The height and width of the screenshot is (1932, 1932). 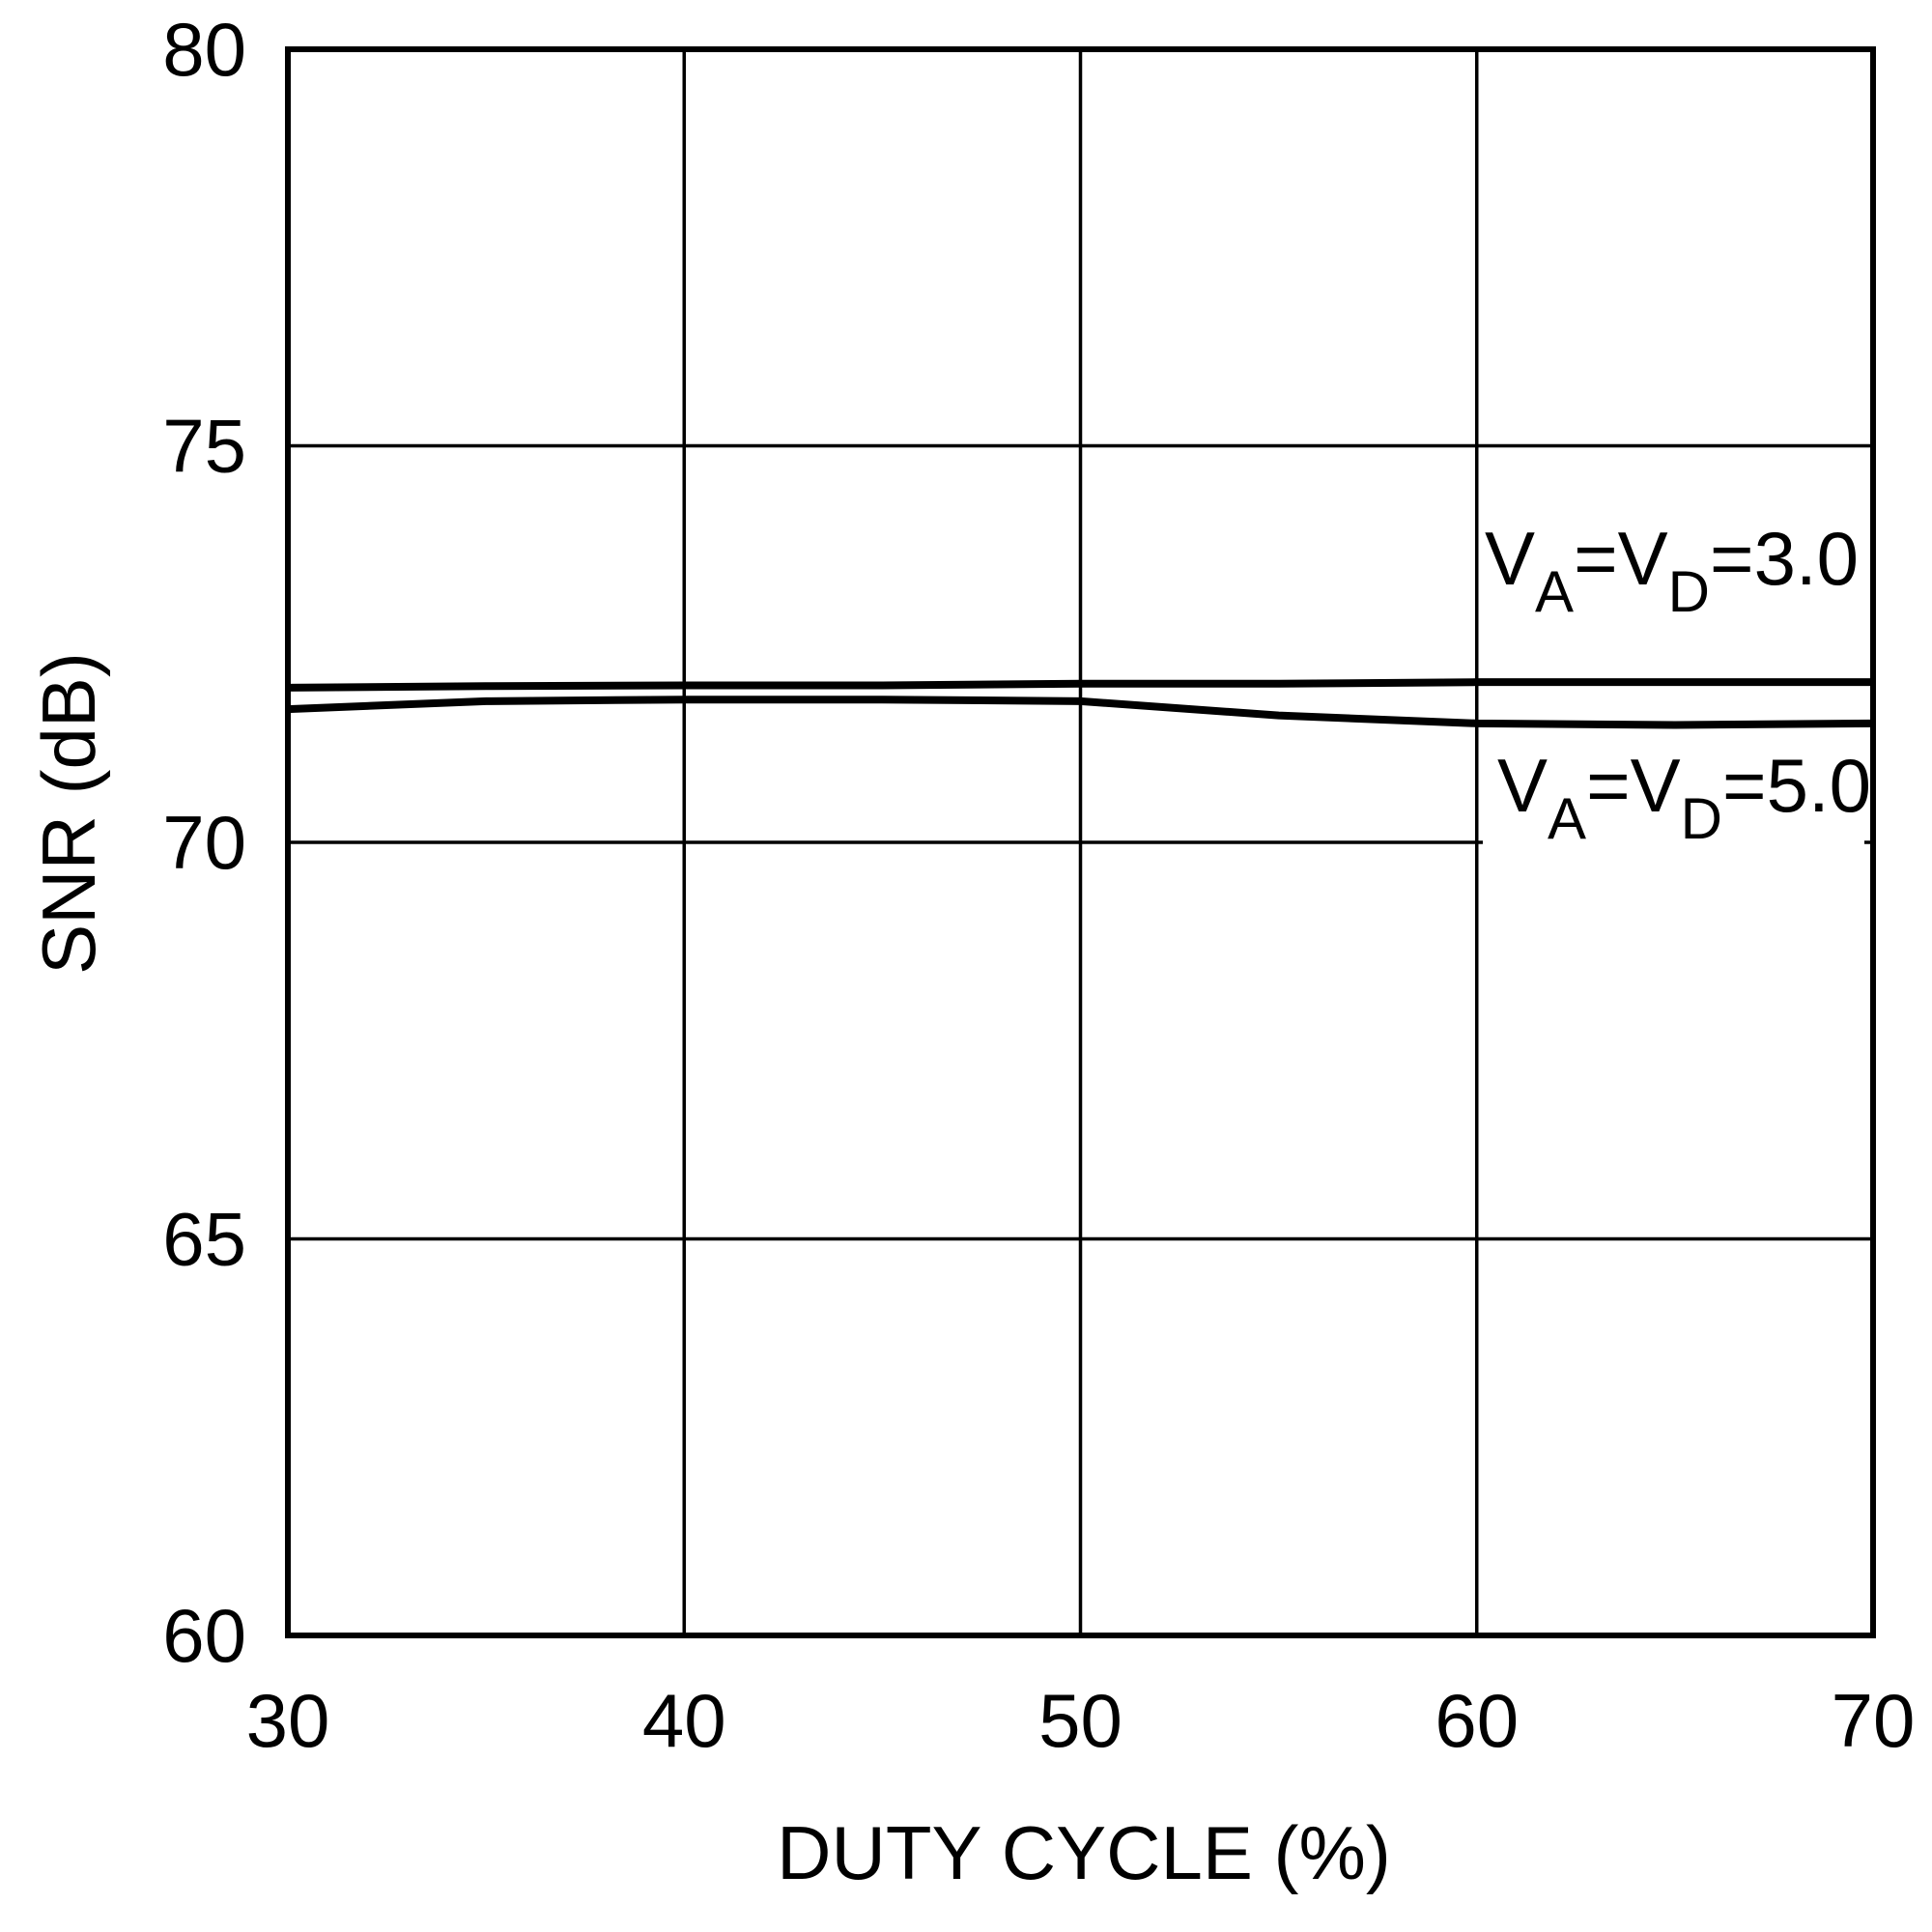 What do you see at coordinates (204, 49) in the screenshot?
I see `y-tick-label: 80` at bounding box center [204, 49].